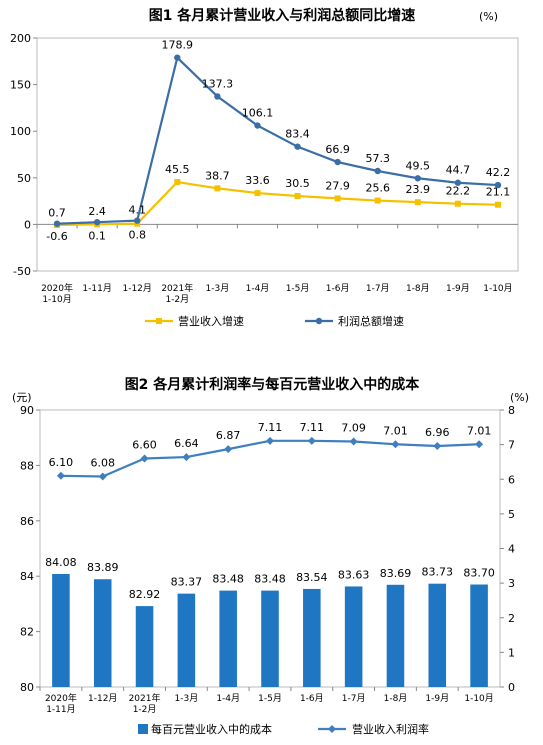 Image resolution: width=543 pixels, height=745 pixels. What do you see at coordinates (27, 224) in the screenshot?
I see `y-tick-label: 0` at bounding box center [27, 224].